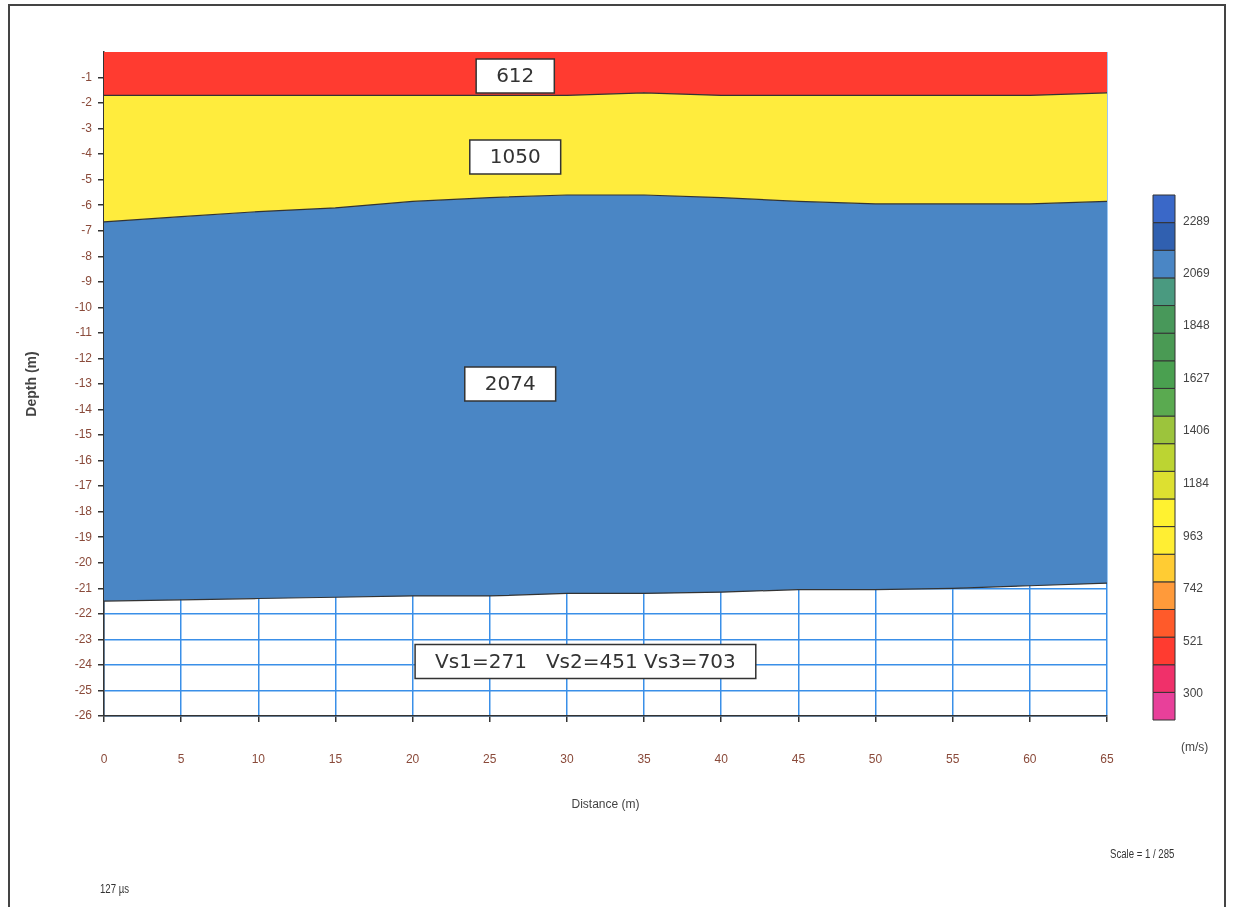 Image resolution: width=1237 pixels, height=907 pixels. I want to click on annotation: 2074, so click(510, 383).